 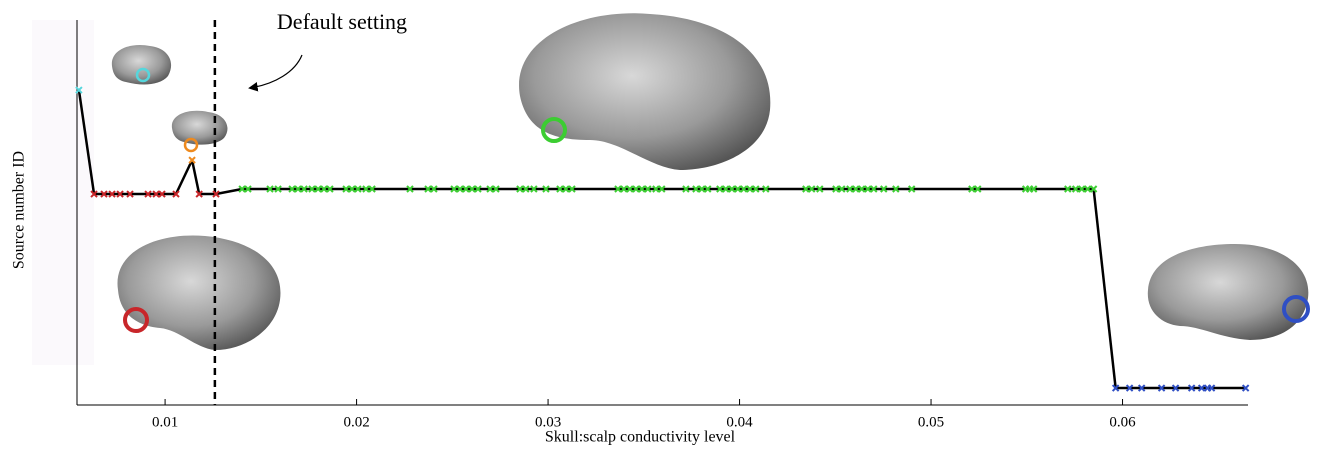 What do you see at coordinates (356, 422) in the screenshot?
I see `x-tick-label: 0.02` at bounding box center [356, 422].